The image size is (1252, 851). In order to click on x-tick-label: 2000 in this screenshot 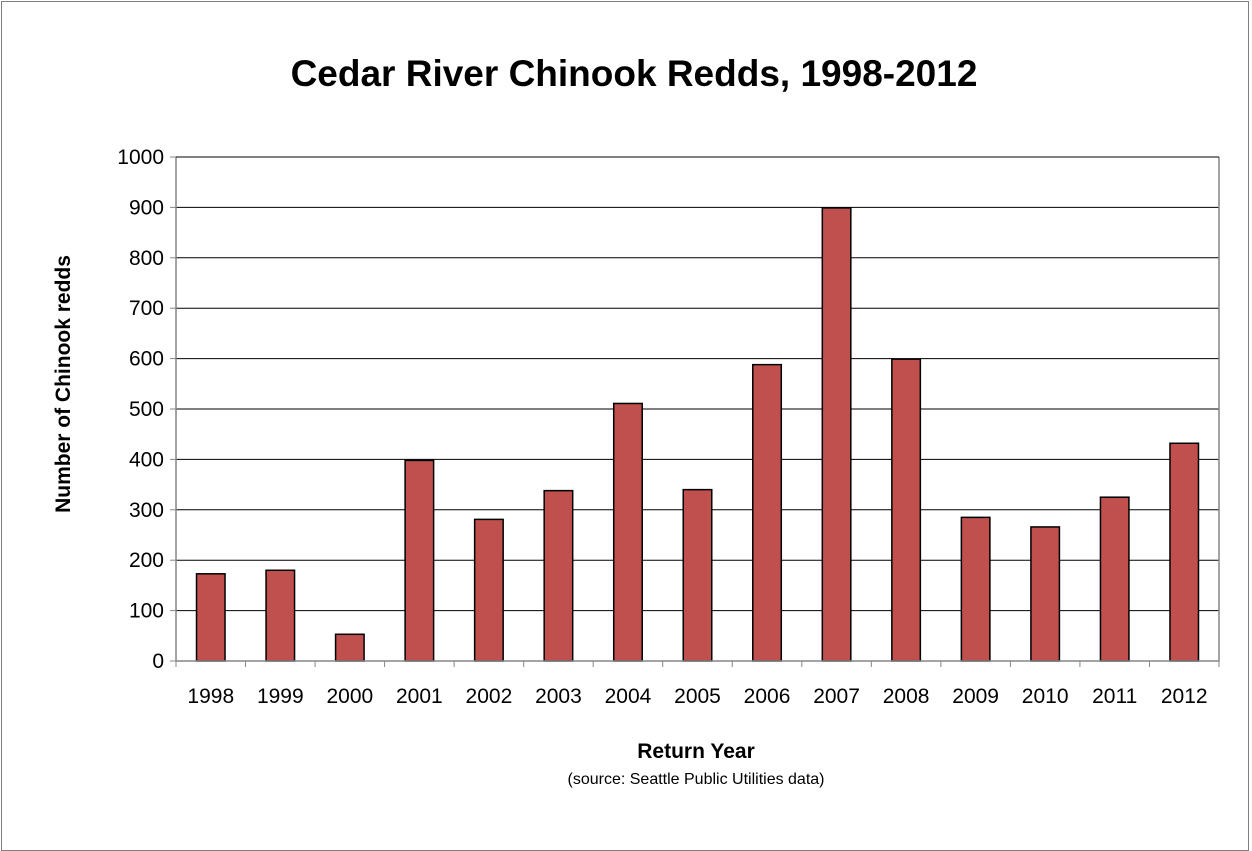, I will do `click(349, 696)`.